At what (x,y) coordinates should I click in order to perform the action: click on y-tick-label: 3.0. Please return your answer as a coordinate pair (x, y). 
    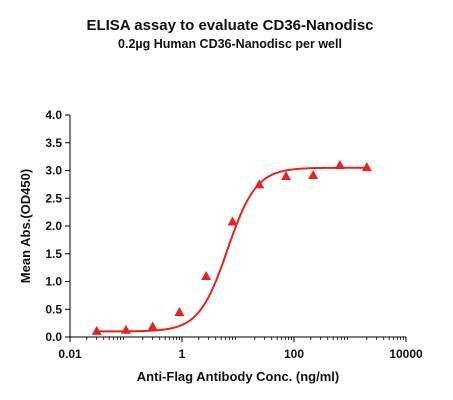
    Looking at the image, I should click on (53, 171).